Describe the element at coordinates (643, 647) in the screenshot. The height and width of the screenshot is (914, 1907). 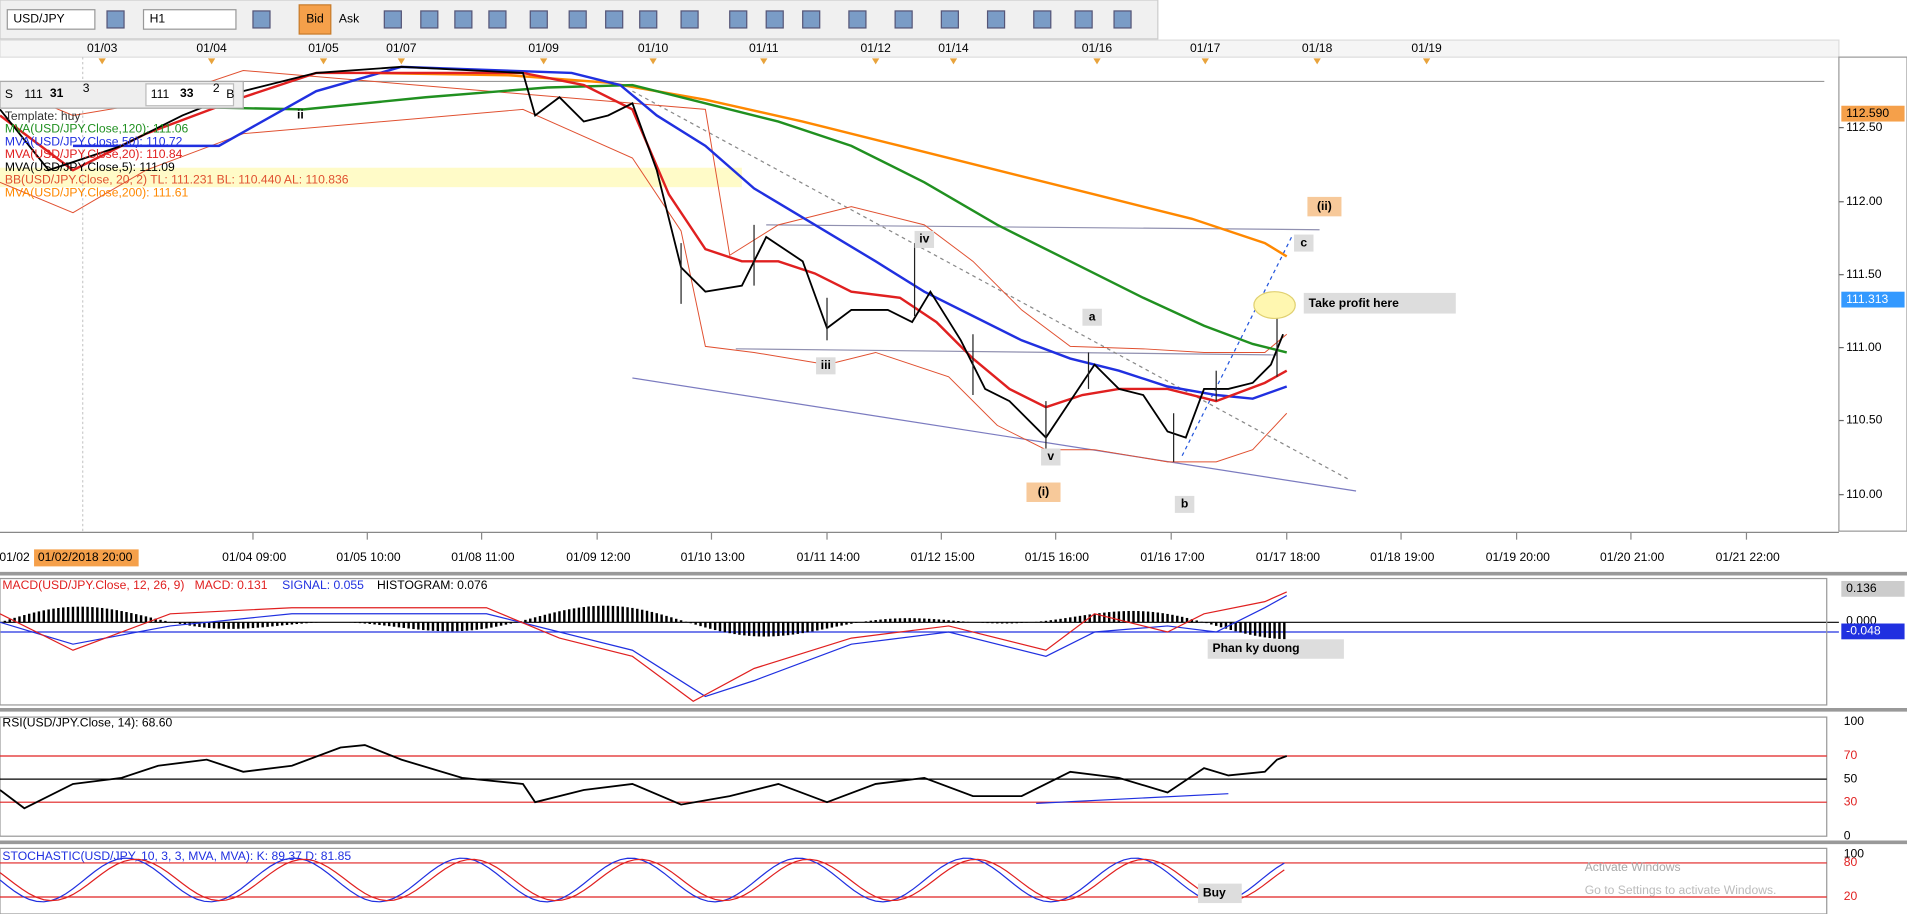
I see `macd-line` at that location.